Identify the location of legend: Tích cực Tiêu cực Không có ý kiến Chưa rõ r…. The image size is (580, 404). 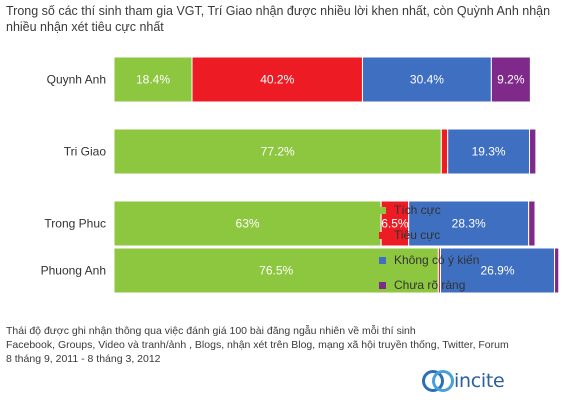
(429, 247).